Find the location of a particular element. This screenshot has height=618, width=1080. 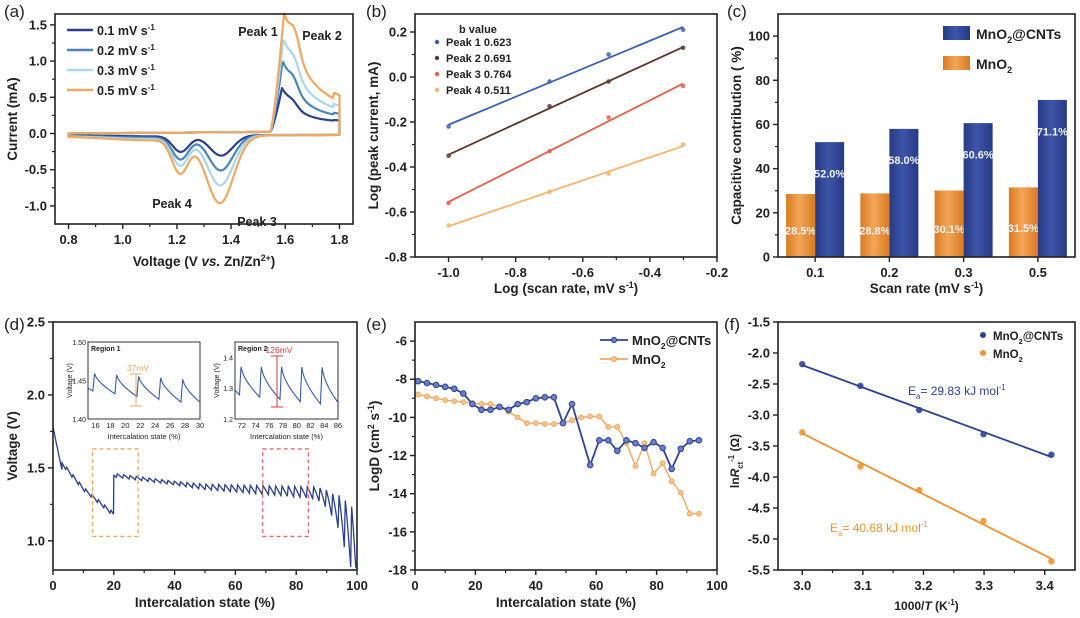

legend-label: MnO2@CNTs is located at coordinates (671, 342).